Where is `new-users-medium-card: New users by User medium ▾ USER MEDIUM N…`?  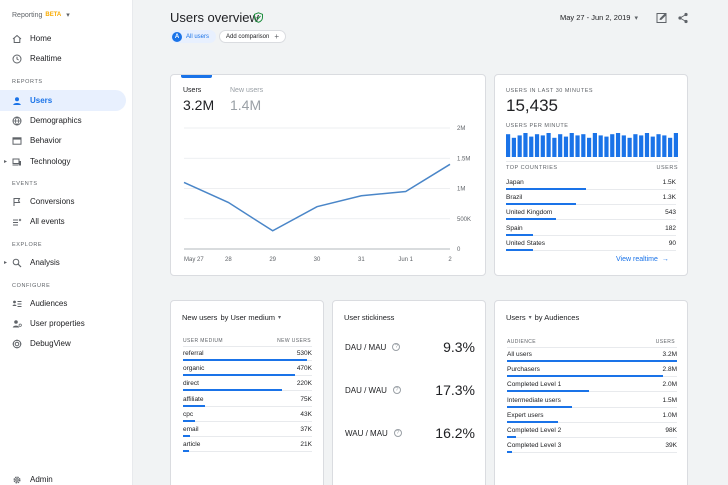
new-users-medium-card: New users by User medium ▾ USER MEDIUM N… is located at coordinates (247, 392).